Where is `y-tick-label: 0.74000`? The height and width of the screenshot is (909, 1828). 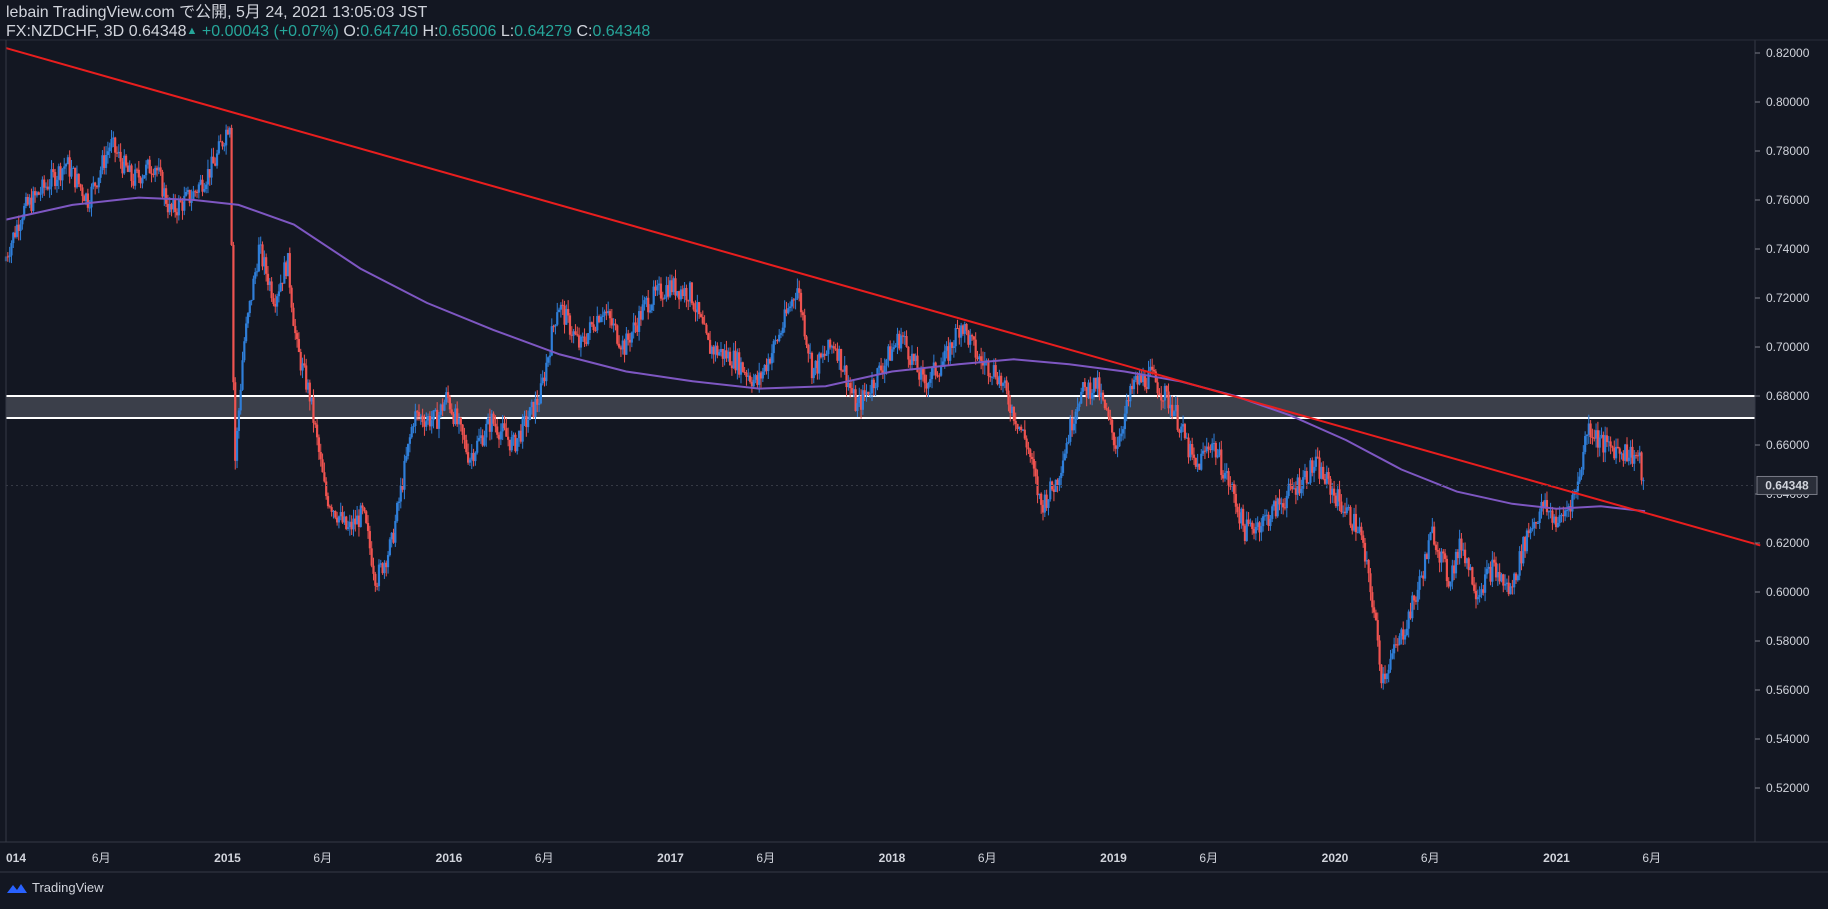
y-tick-label: 0.74000 is located at coordinates (1788, 249).